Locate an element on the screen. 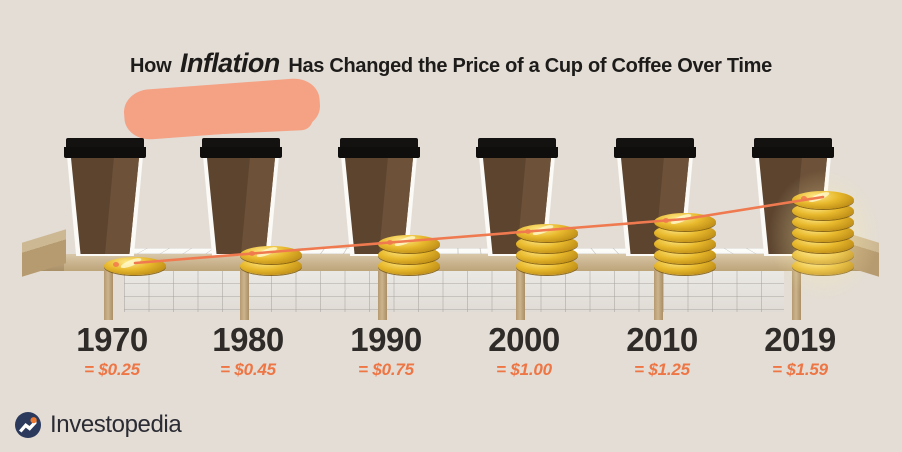 The image size is (902, 452). year-column-2019: 2019 = $1.59 is located at coordinates (800, 352).